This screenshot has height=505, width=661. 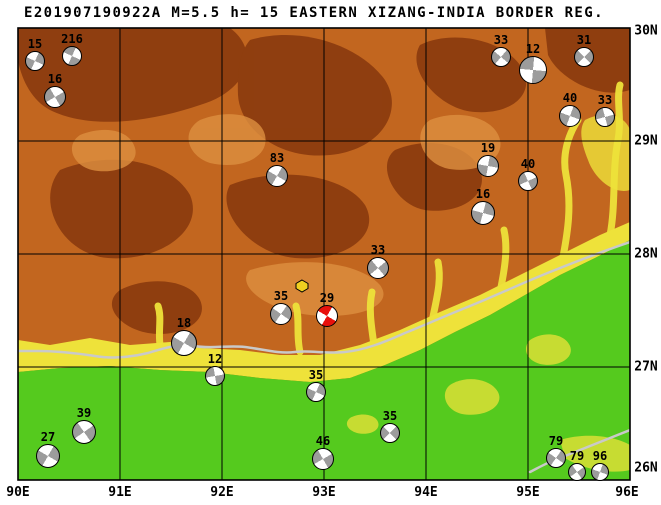 I want to click on lat-tick-label: 26N, so click(x=646, y=468).